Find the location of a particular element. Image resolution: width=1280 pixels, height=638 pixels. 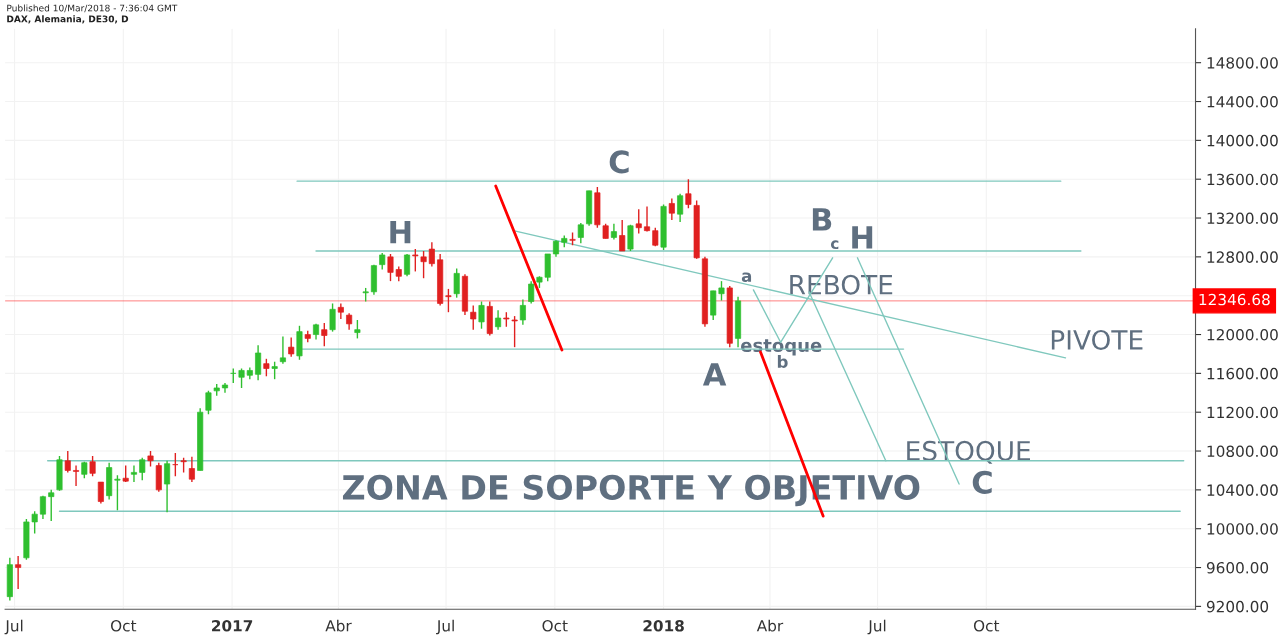

y-tick-label: 14800.00 is located at coordinates (1242, 63).